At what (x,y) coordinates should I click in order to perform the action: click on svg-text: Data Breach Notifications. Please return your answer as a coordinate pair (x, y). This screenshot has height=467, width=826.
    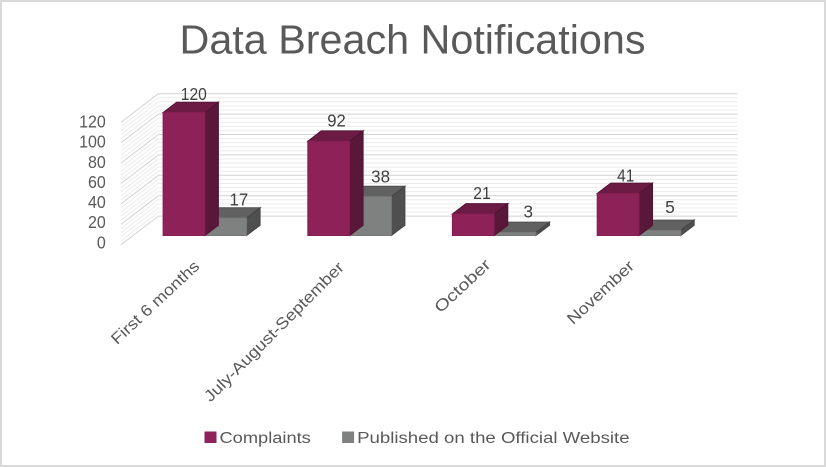
    Looking at the image, I should click on (413, 40).